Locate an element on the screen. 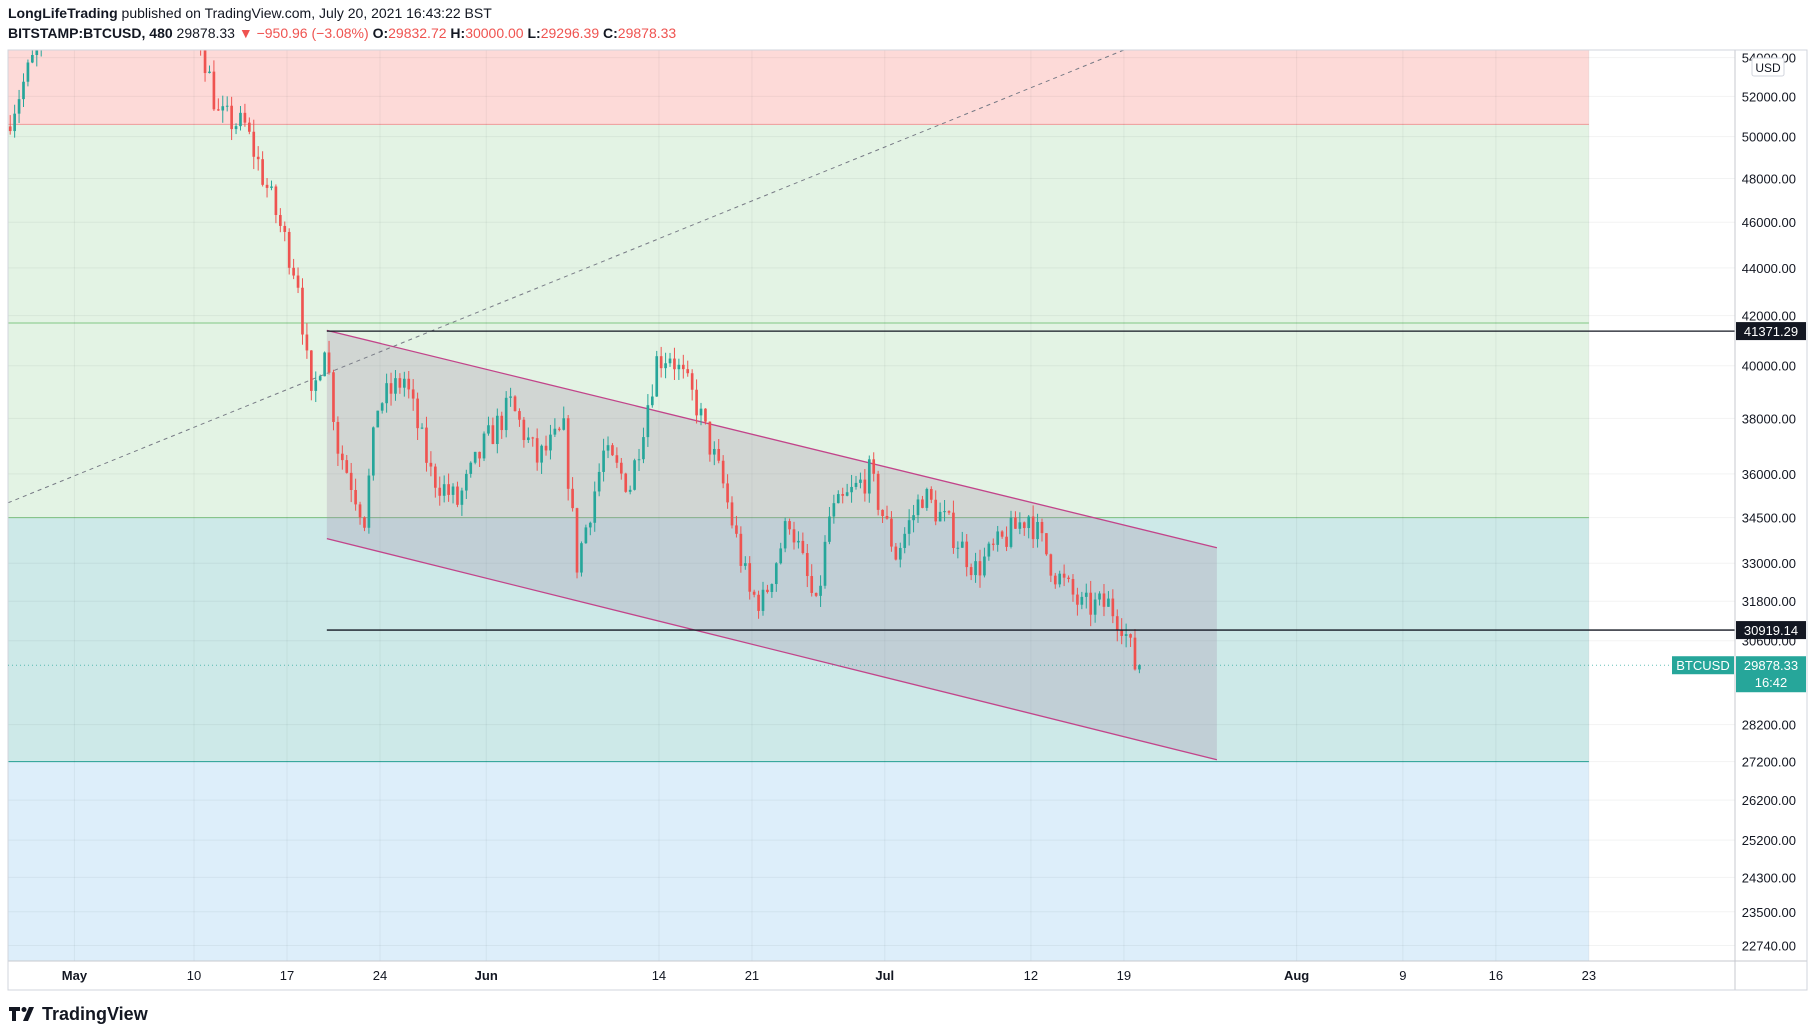  y-tick-label: 33000.00 is located at coordinates (1769, 563).